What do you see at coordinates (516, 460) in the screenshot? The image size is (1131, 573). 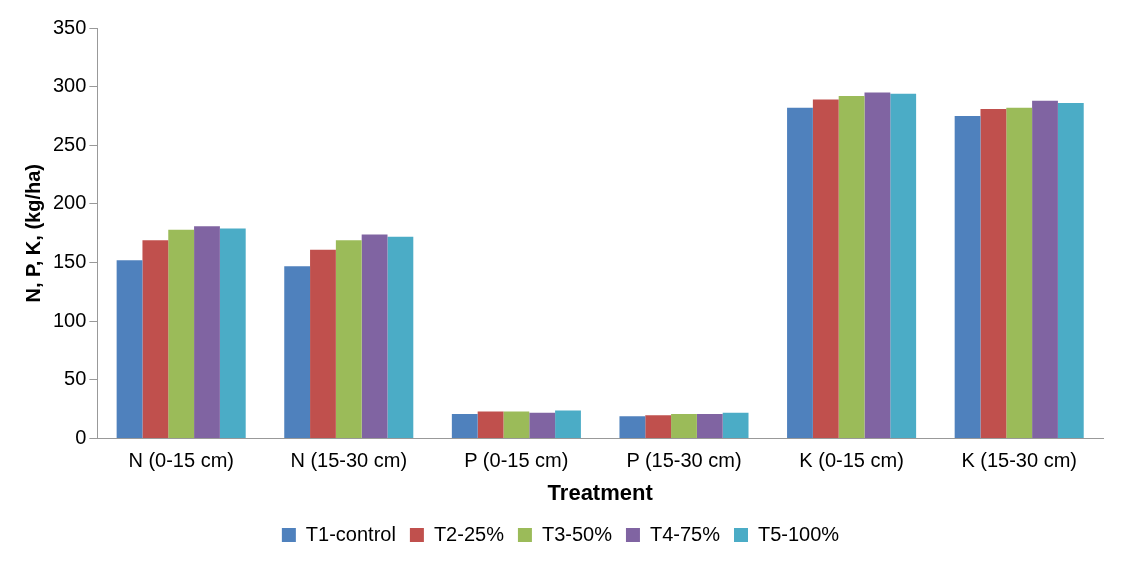 I see `x-tick-label: P (0-15 cm)` at bounding box center [516, 460].